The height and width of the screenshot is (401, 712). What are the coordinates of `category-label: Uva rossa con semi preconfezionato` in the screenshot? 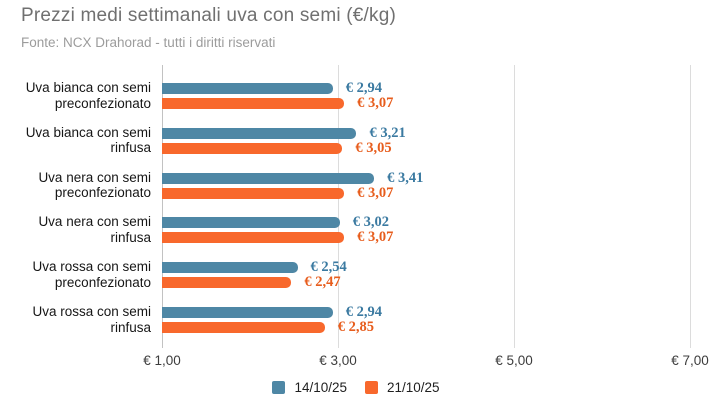 It's located at (91, 274).